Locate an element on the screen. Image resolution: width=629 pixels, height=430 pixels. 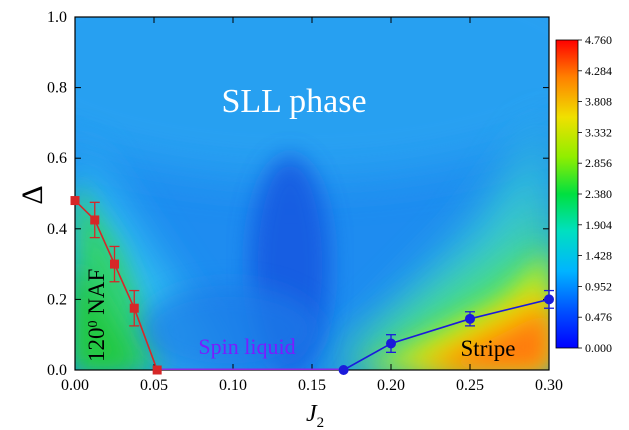
y-tick-label: 0.0 is located at coordinates (57, 370).